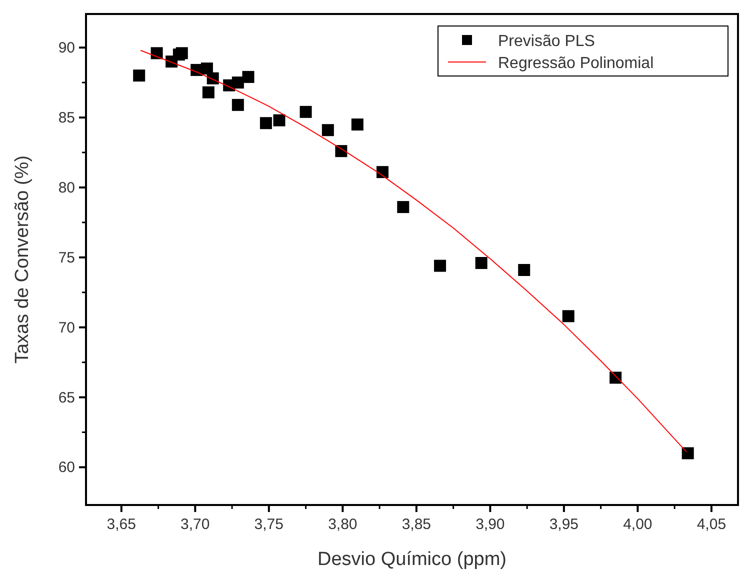  Describe the element at coordinates (66, 257) in the screenshot. I see `y-tick-label: 75` at that location.